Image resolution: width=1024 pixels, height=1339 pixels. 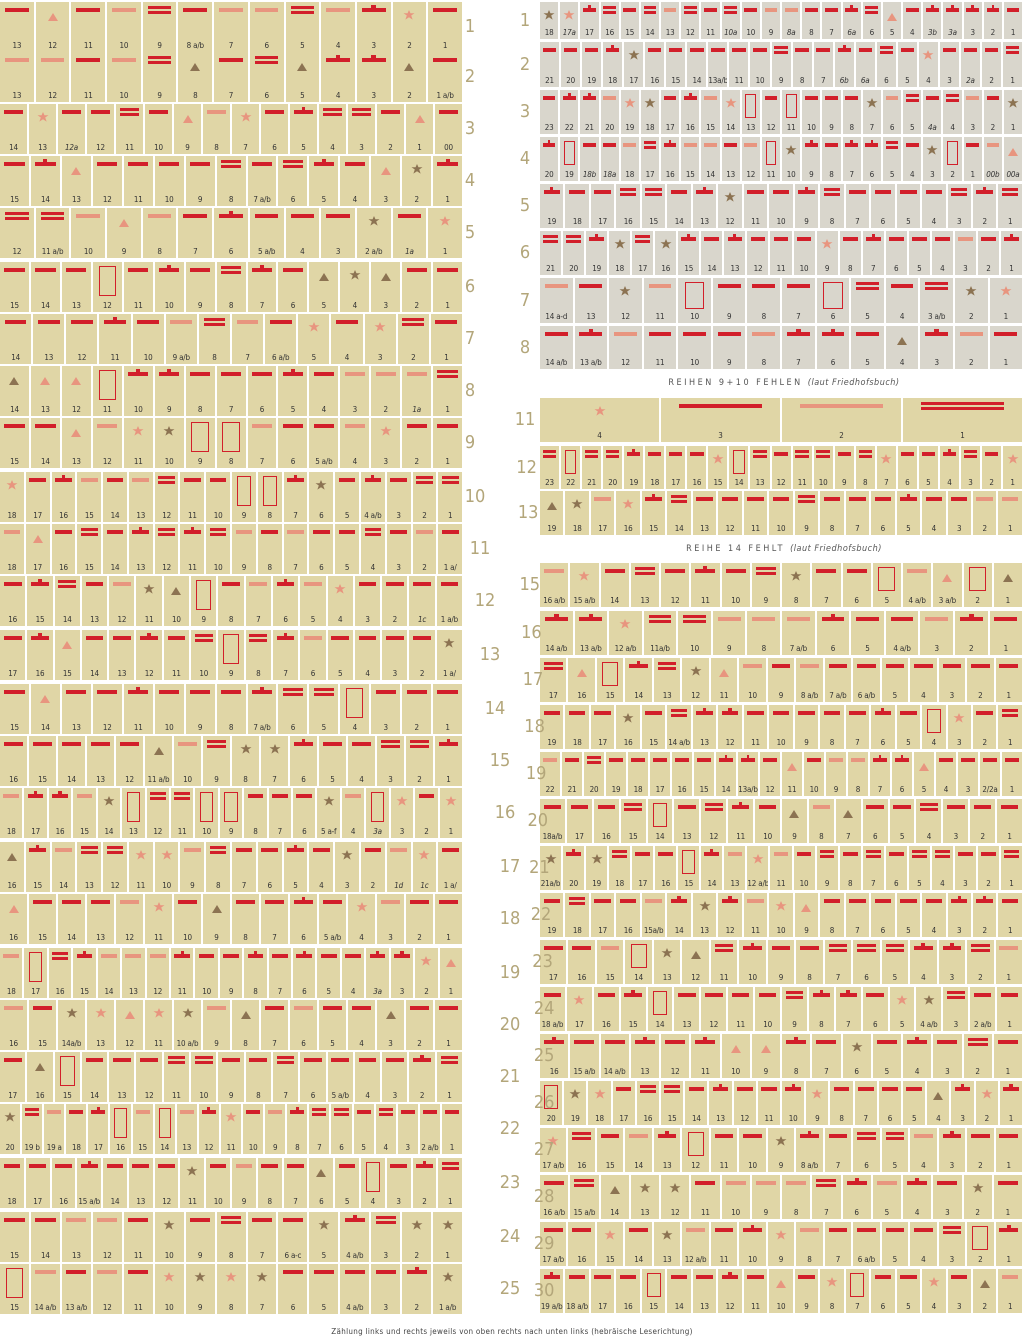 What do you see at coordinates (1013, 32) in the screenshot?
I see `grave-number: 1` at bounding box center [1013, 32].